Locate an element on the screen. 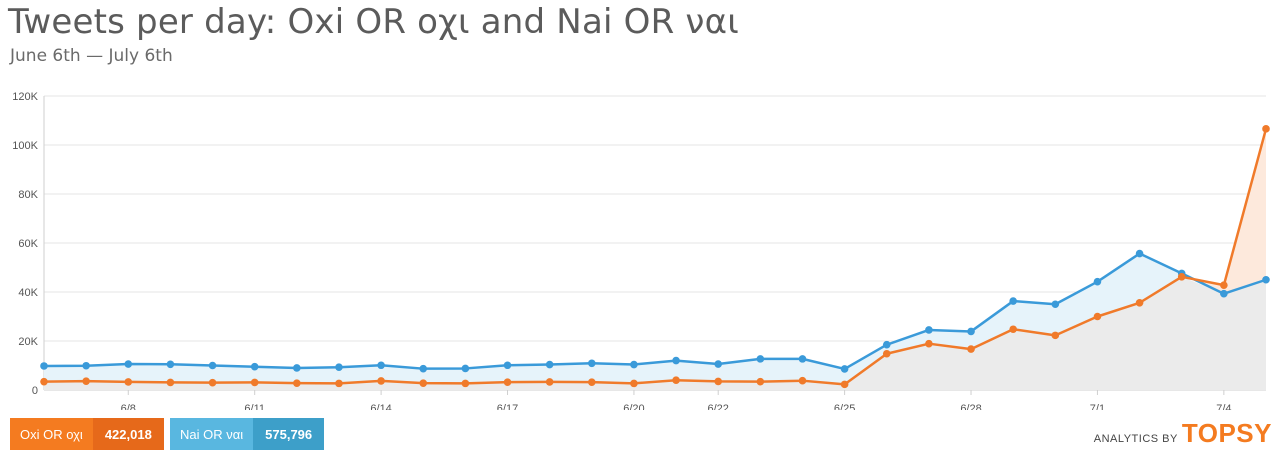  legend-oxi: Oxi OR οχι 422,018 is located at coordinates (87, 434).